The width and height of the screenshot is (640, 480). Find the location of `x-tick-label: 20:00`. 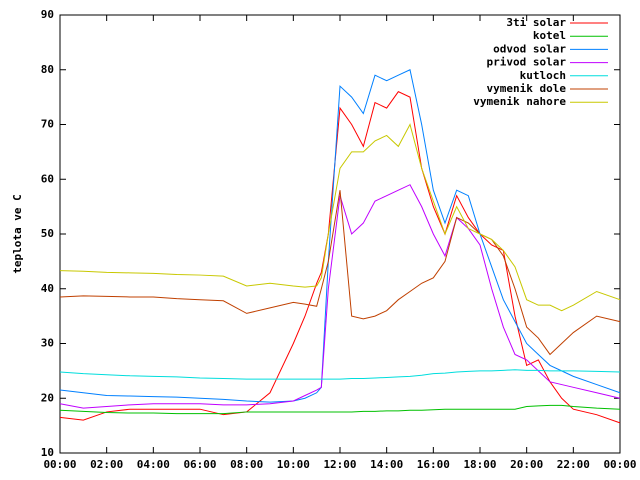

x-tick-label: 20:00 is located at coordinates (526, 464).